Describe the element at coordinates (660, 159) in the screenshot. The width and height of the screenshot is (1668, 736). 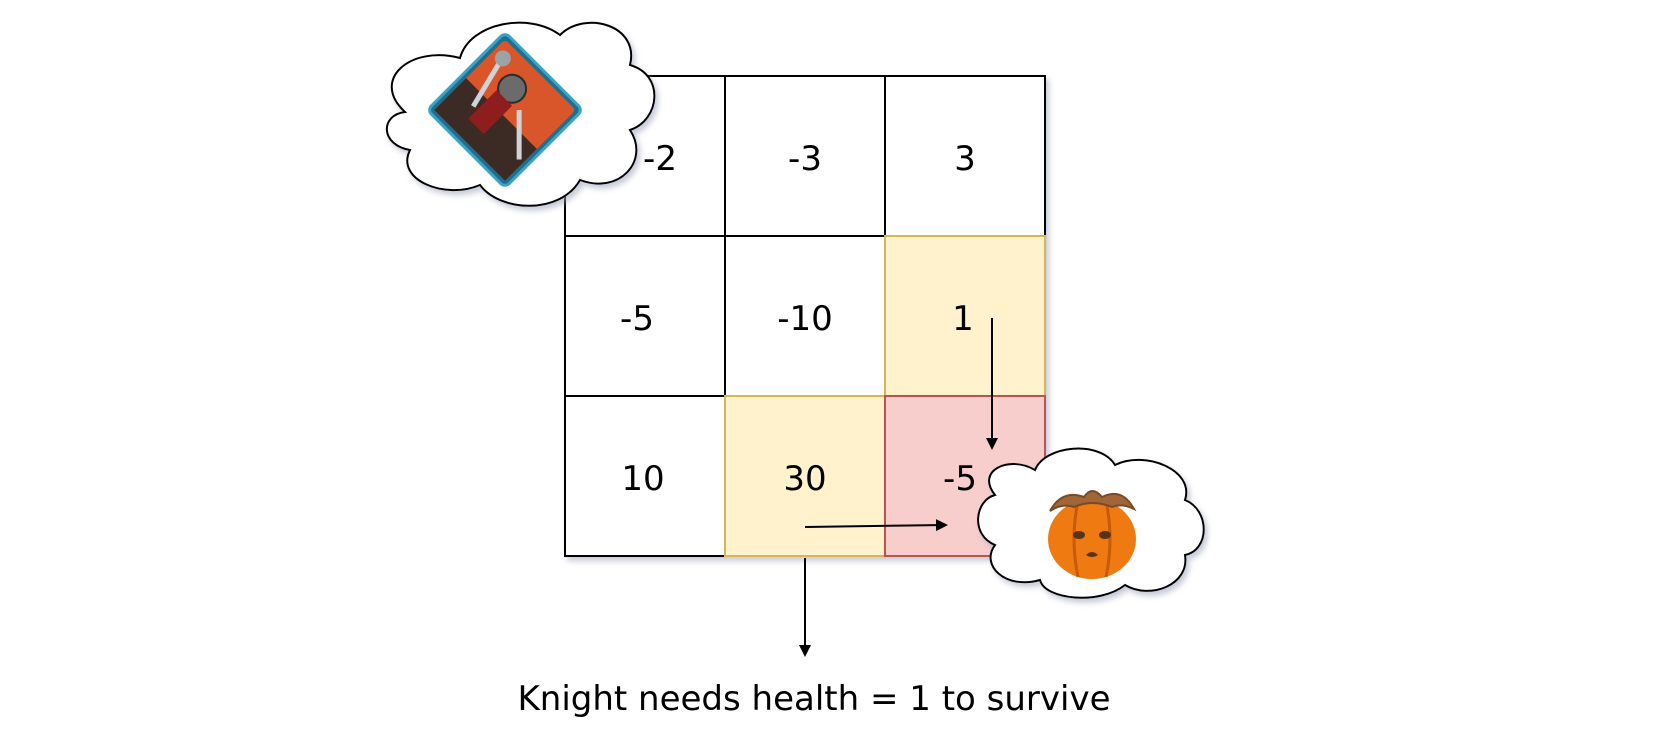
I see `cell-value-0-0: -2` at that location.